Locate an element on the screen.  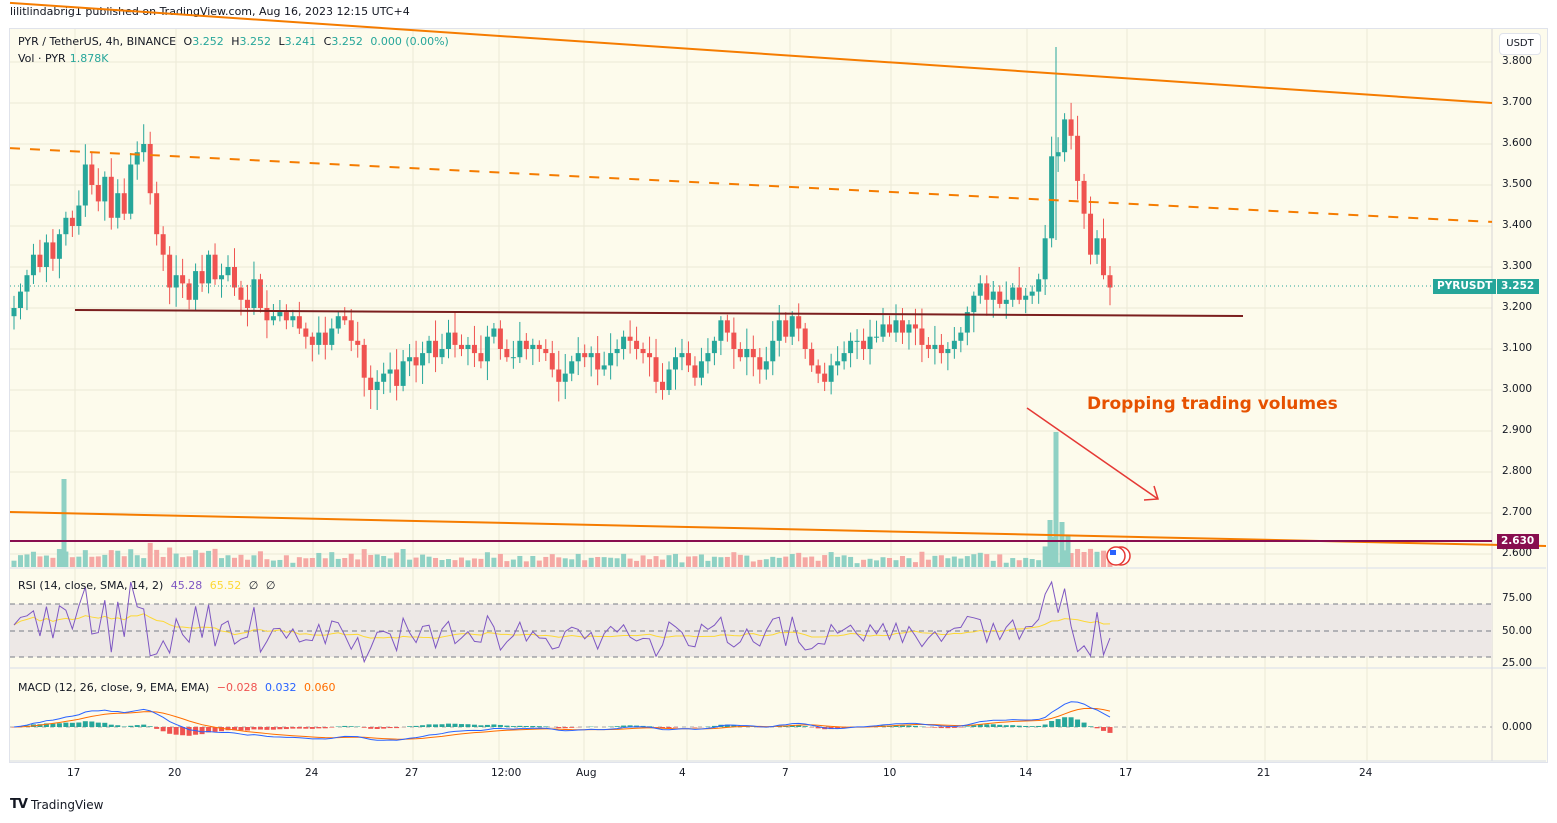
high-value: 3.252 is located at coordinates (255, 41).